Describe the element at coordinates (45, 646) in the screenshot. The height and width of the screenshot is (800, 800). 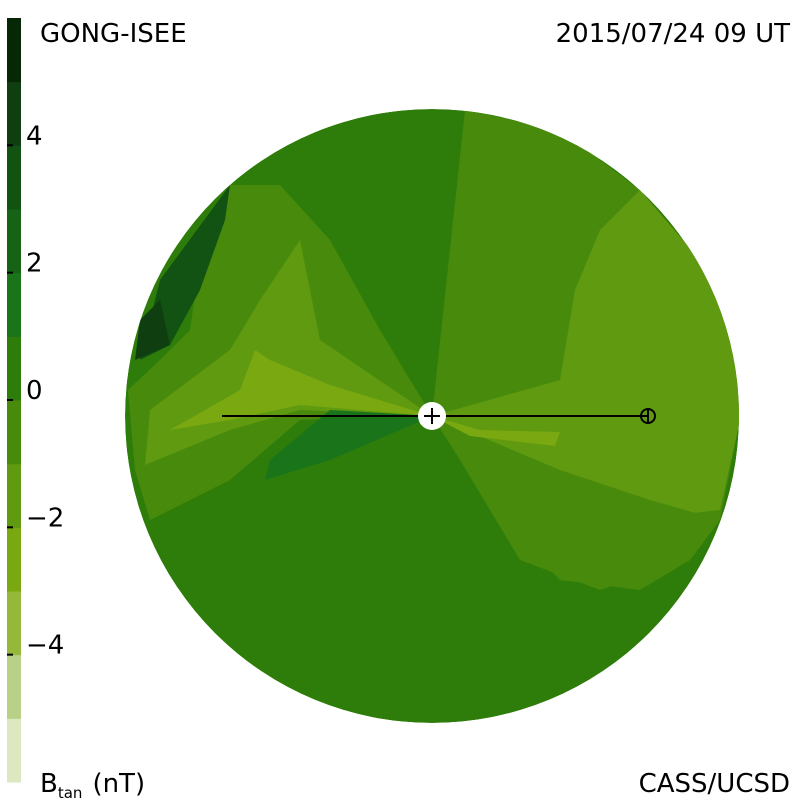
I see `tick-label: −4` at that location.